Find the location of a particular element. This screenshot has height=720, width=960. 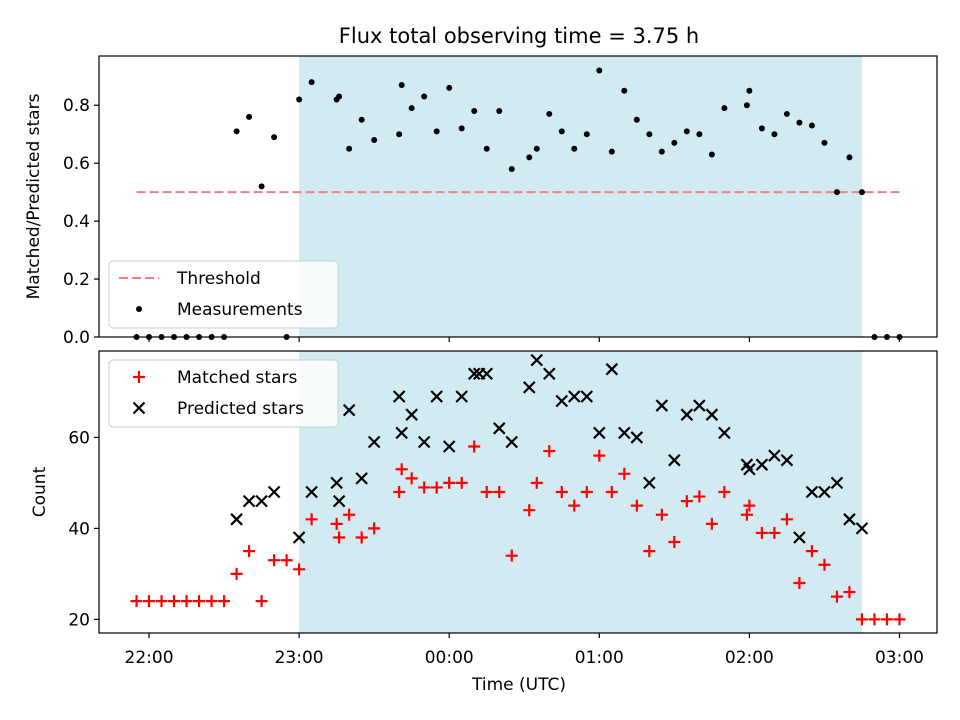

legend-label: Threshold is located at coordinates (218, 279).